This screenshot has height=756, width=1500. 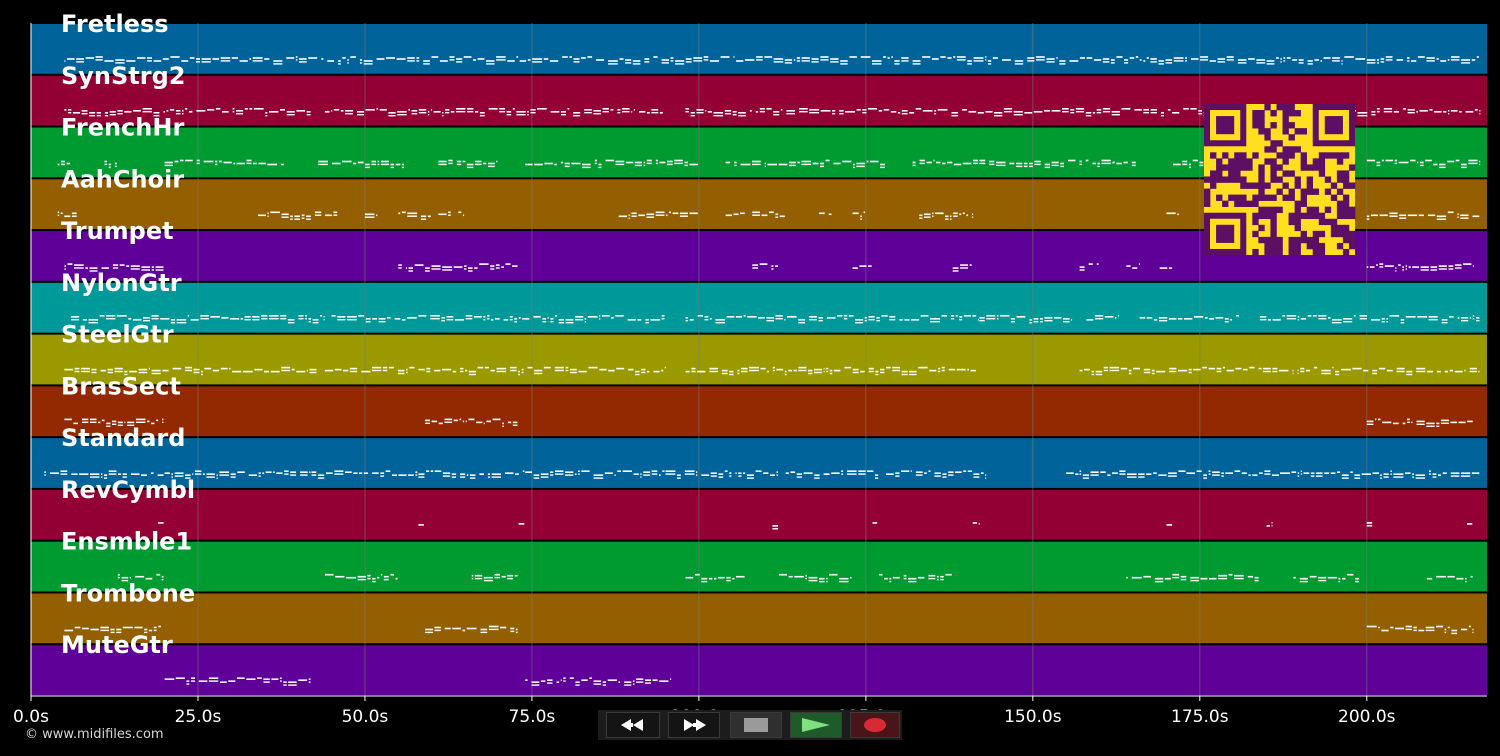 I want to click on play-button, so click(x=816, y=725).